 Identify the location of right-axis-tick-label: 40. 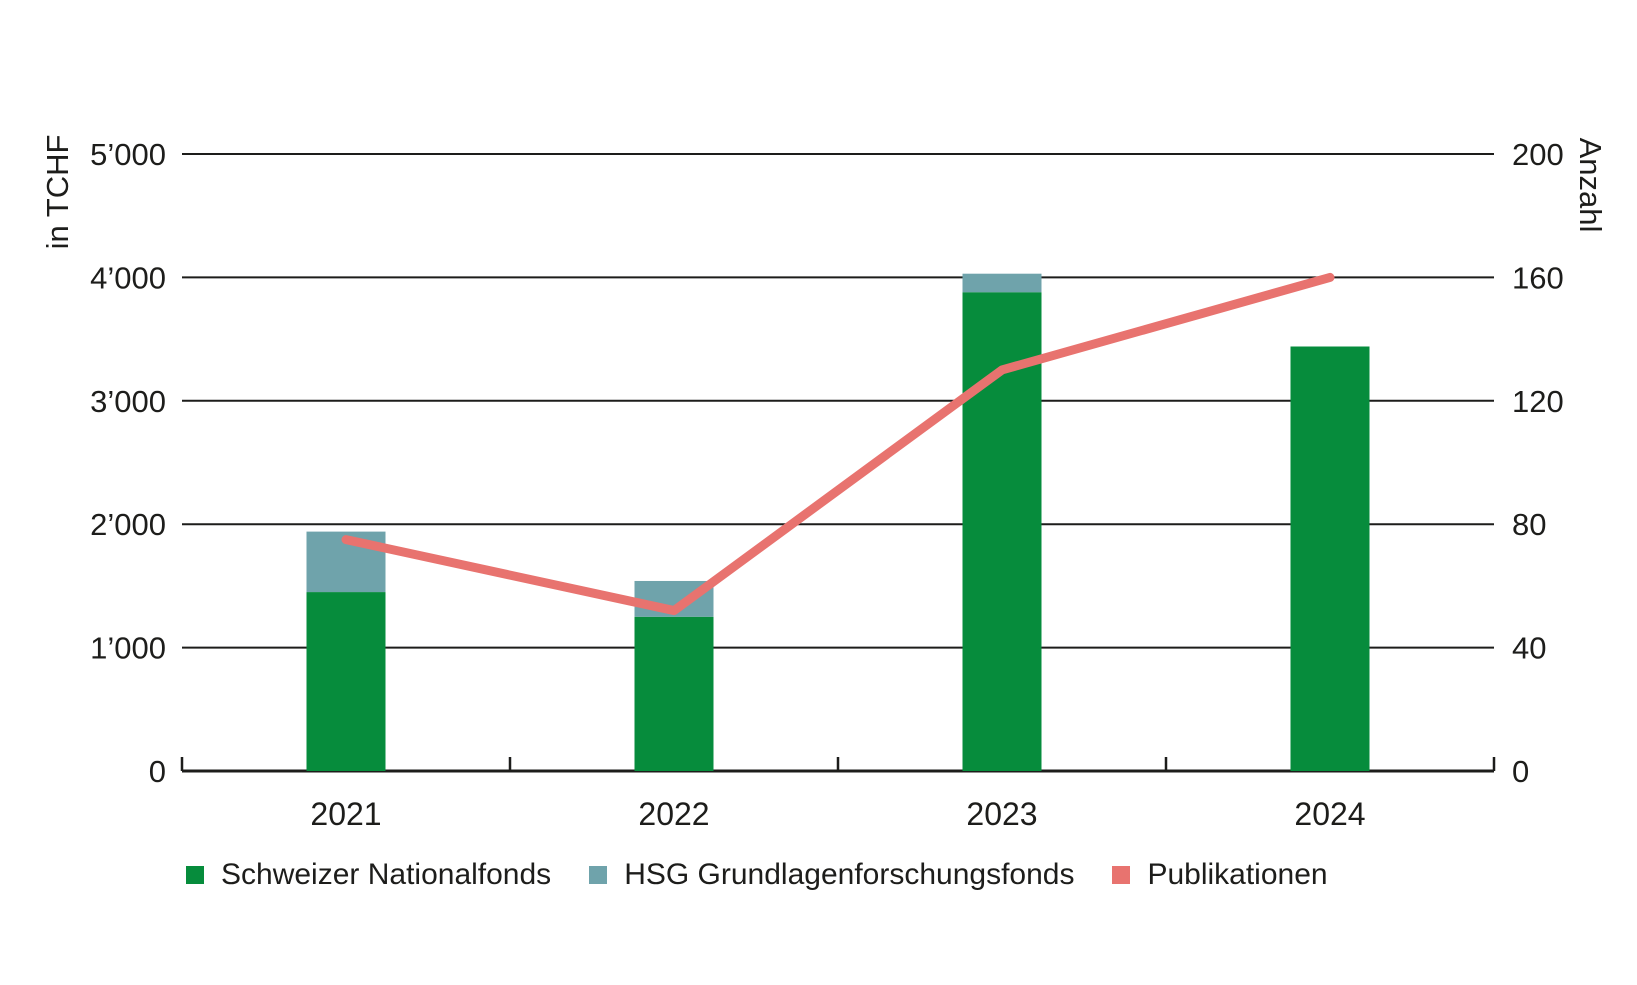
(1529, 648).